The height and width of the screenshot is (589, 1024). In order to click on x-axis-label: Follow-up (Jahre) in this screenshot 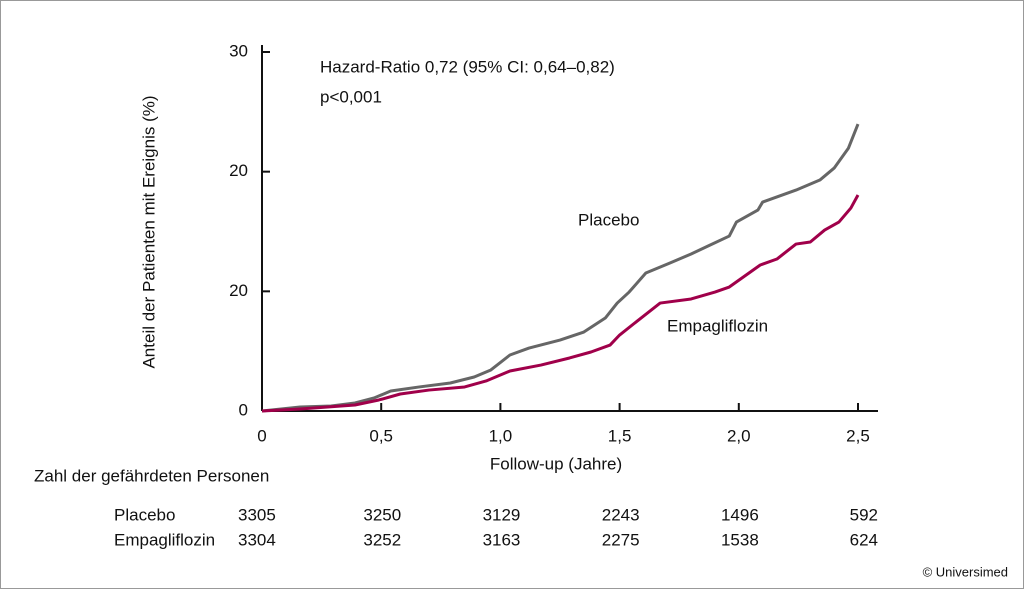, I will do `click(556, 463)`.